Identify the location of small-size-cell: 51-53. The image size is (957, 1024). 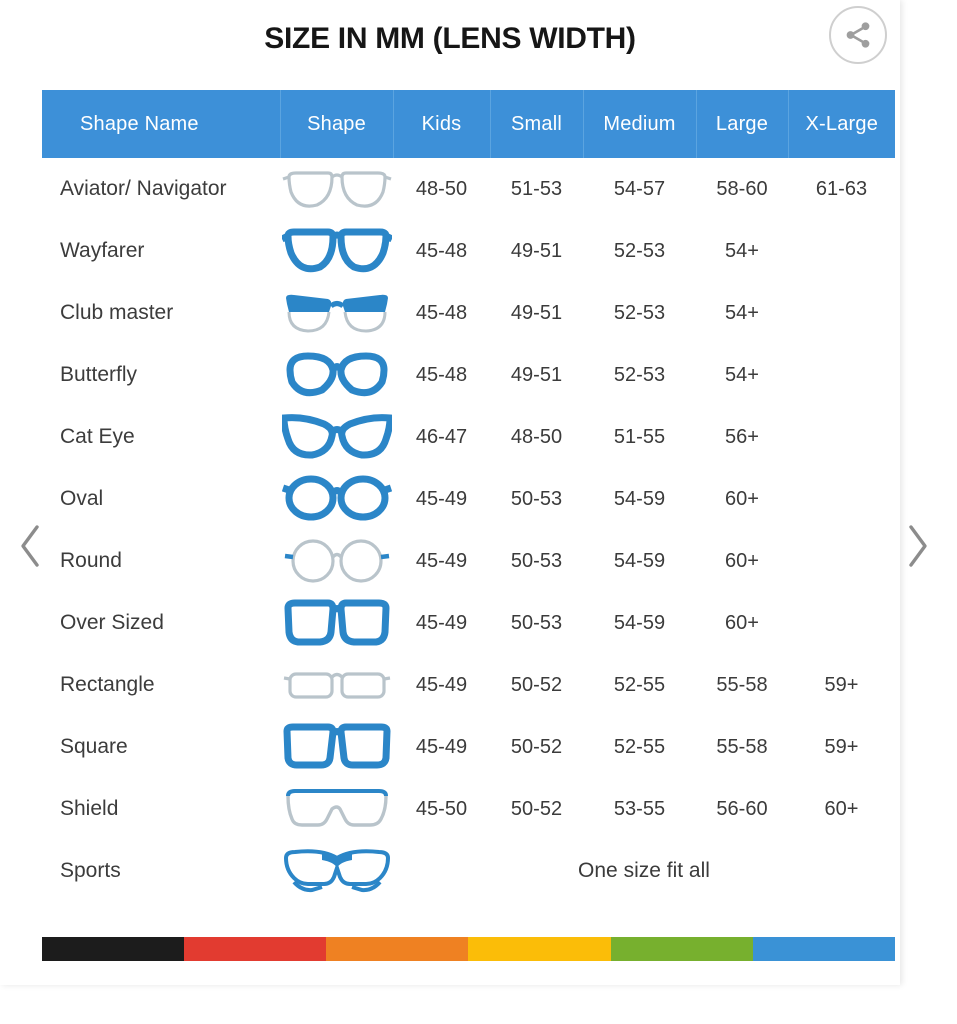
(536, 189).